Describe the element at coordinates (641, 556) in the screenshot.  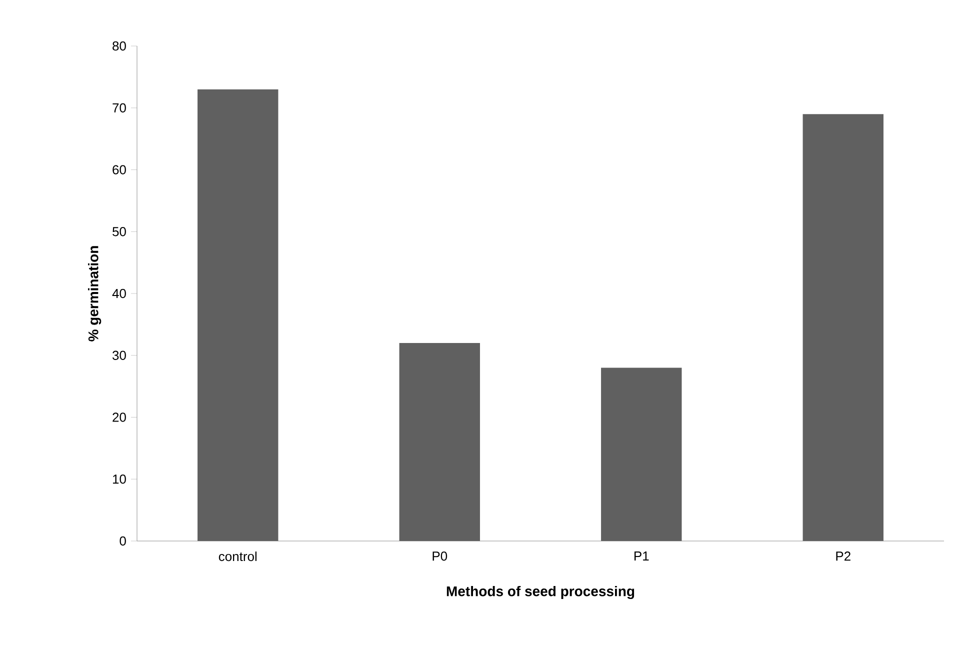
I see `x-tick-label: P1` at that location.